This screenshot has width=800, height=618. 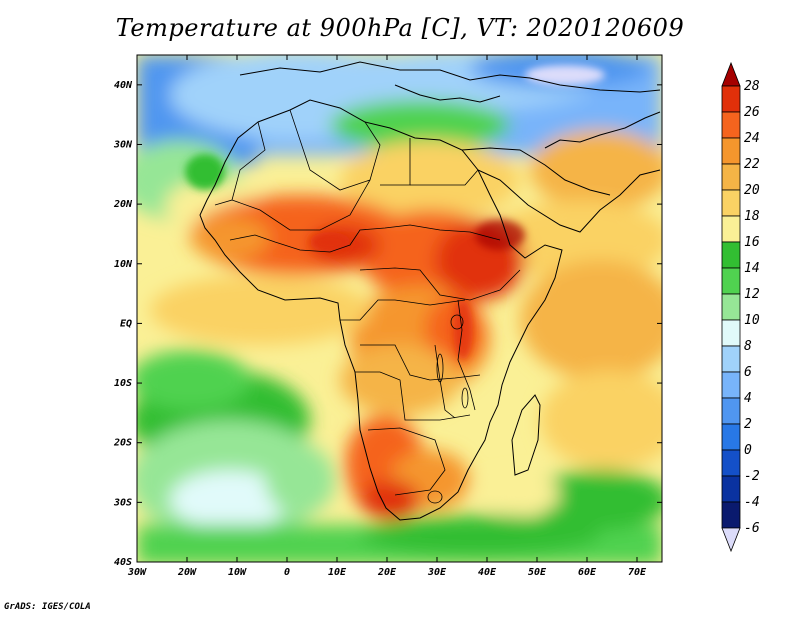 I want to click on colorbar-label: 20, so click(x=752, y=190).